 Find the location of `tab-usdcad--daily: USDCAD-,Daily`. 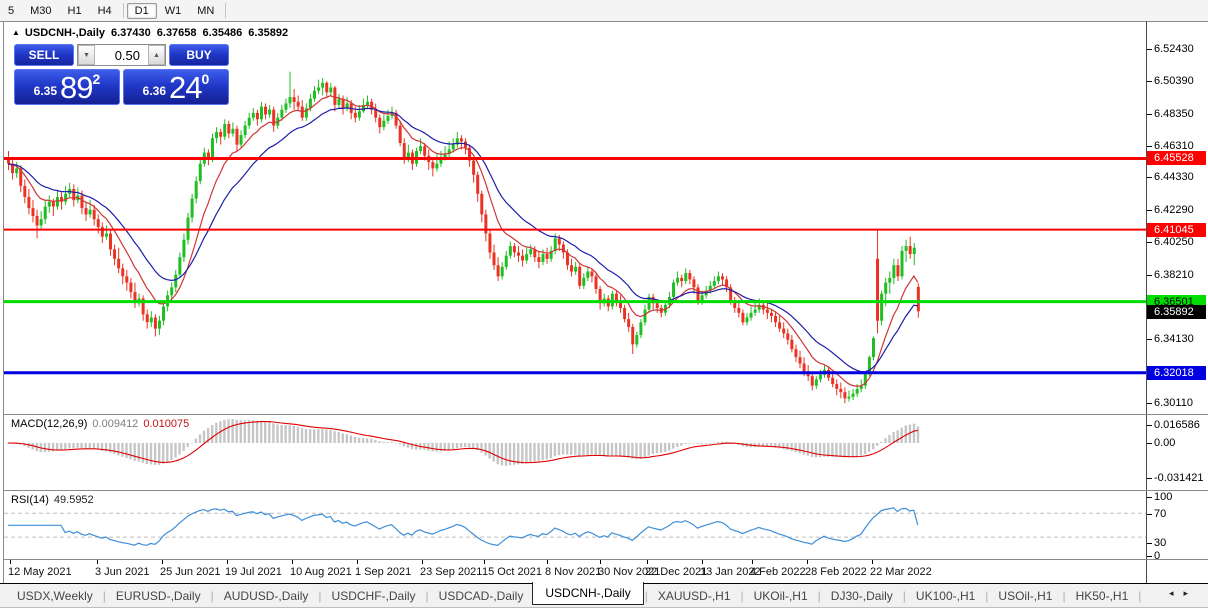

tab-usdcad--daily: USDCAD-,Daily is located at coordinates (481, 595).